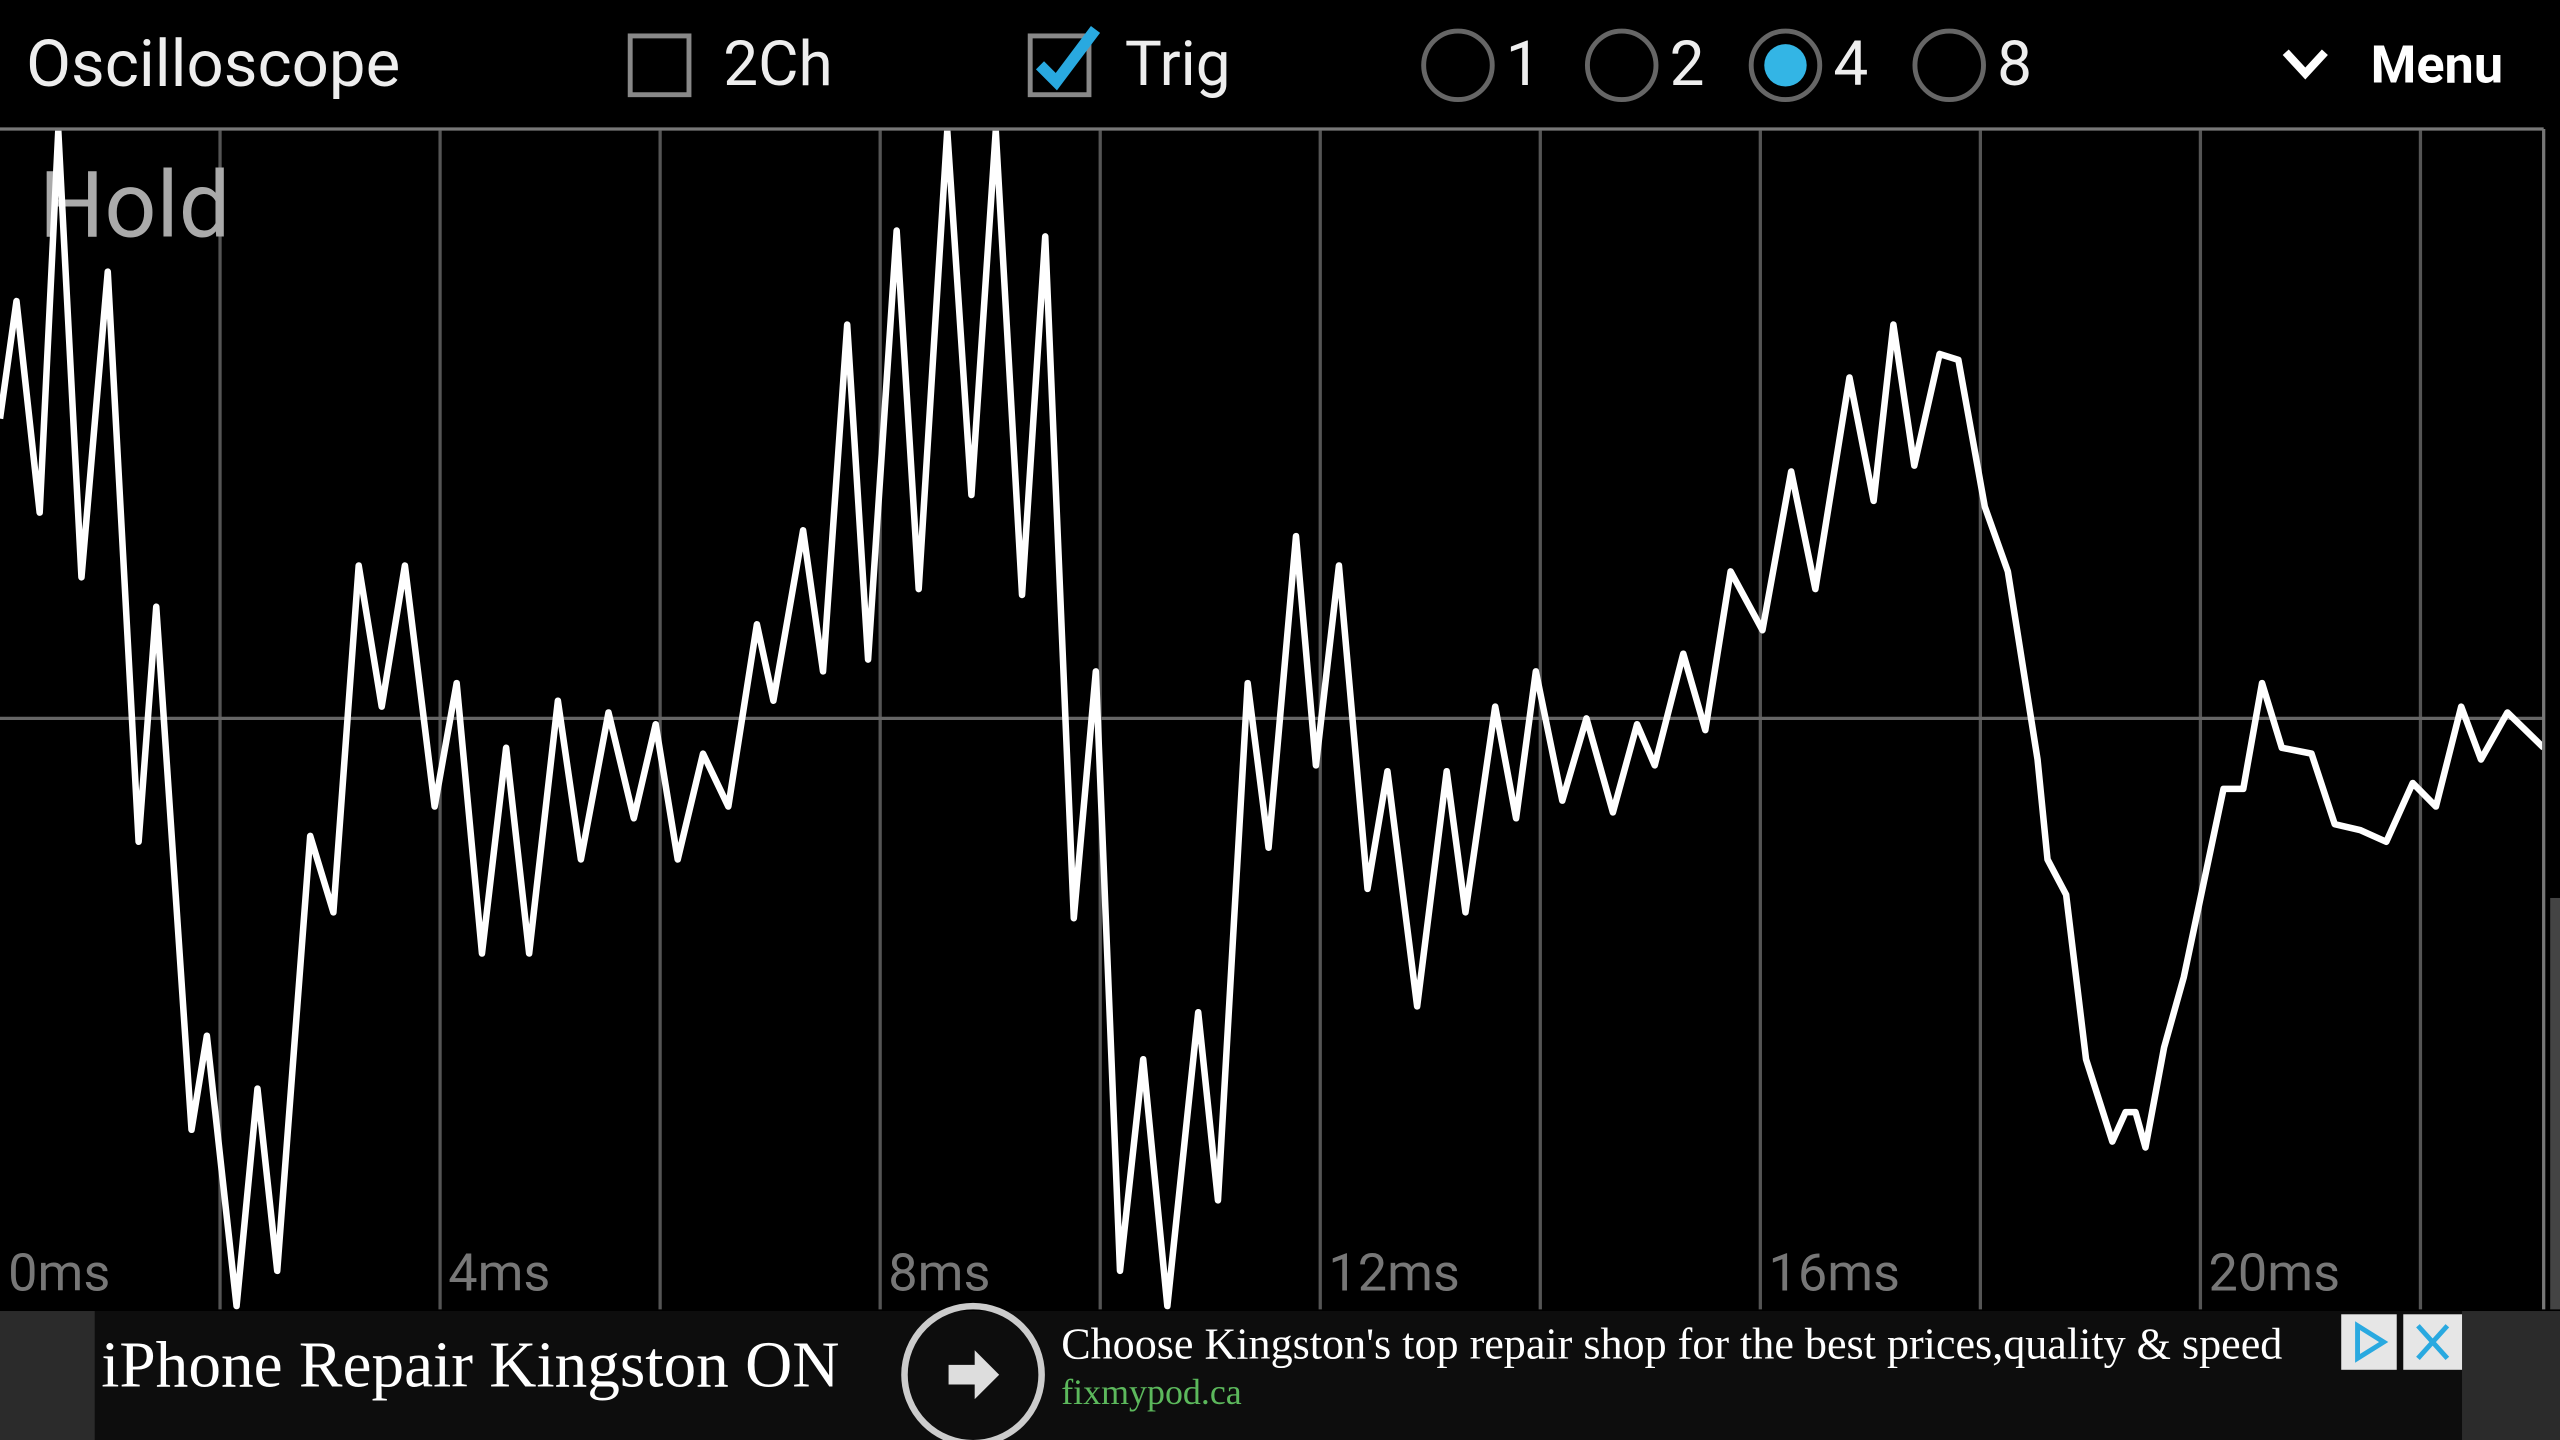 This screenshot has width=2560, height=1440. Describe the element at coordinates (1726, 65) in the screenshot. I see `scale-radio-group: 1 2 4 8` at that location.